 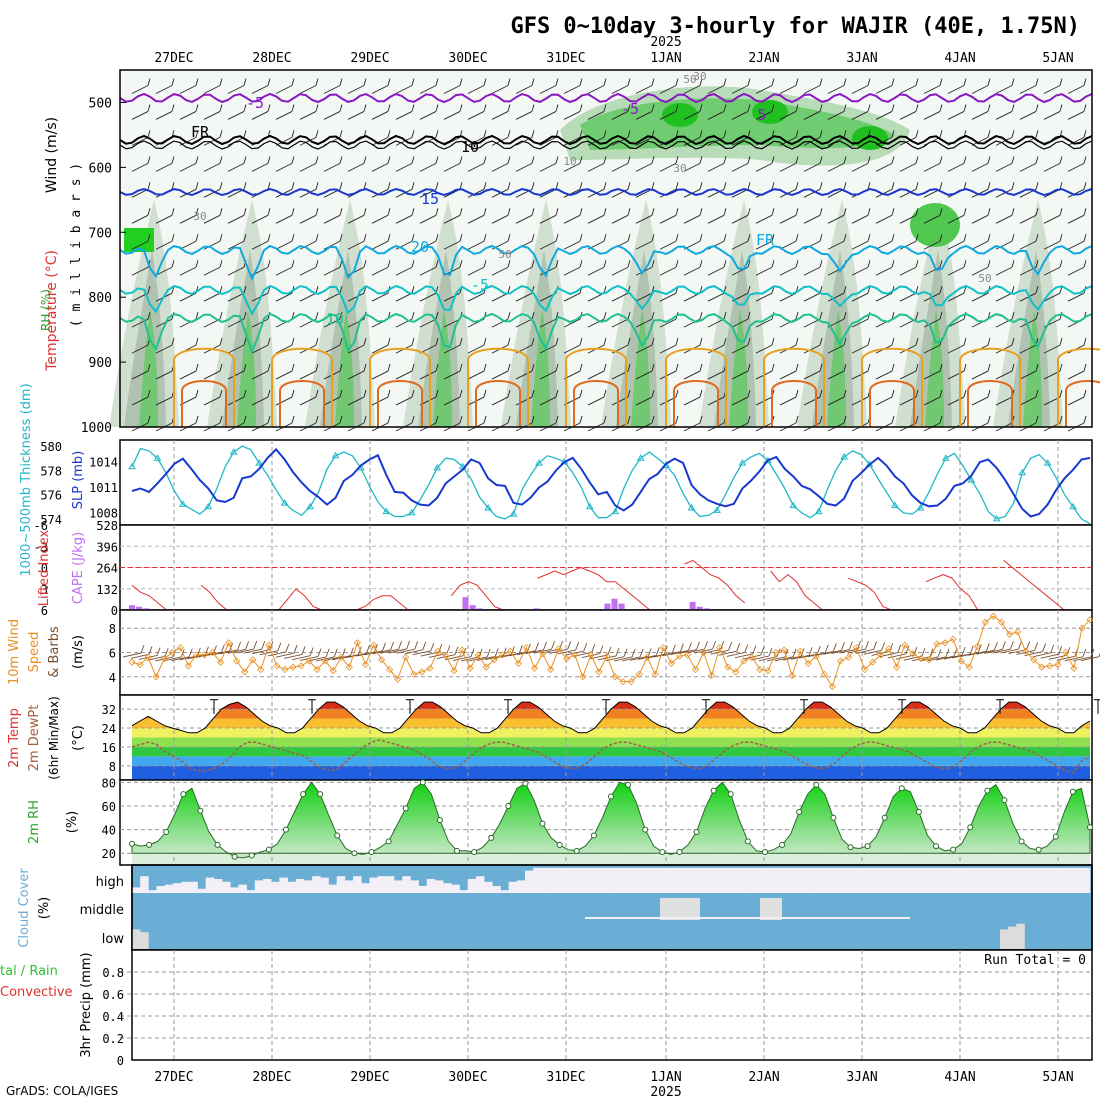 What do you see at coordinates (78, 738) in the screenshot?
I see `temp2m-unit: (°C)` at bounding box center [78, 738].